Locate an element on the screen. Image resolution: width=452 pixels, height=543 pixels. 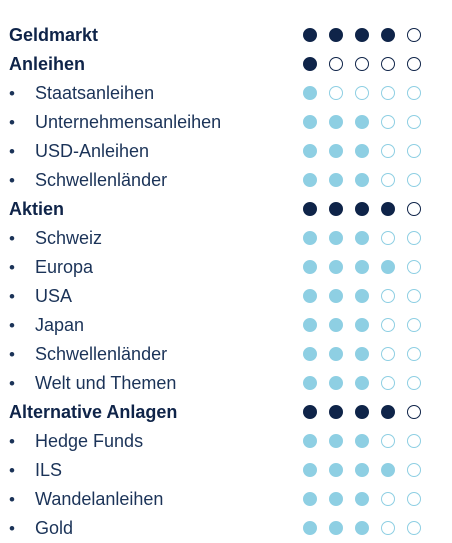
row-label-text: Staatsanleihen is located at coordinates (95, 93).